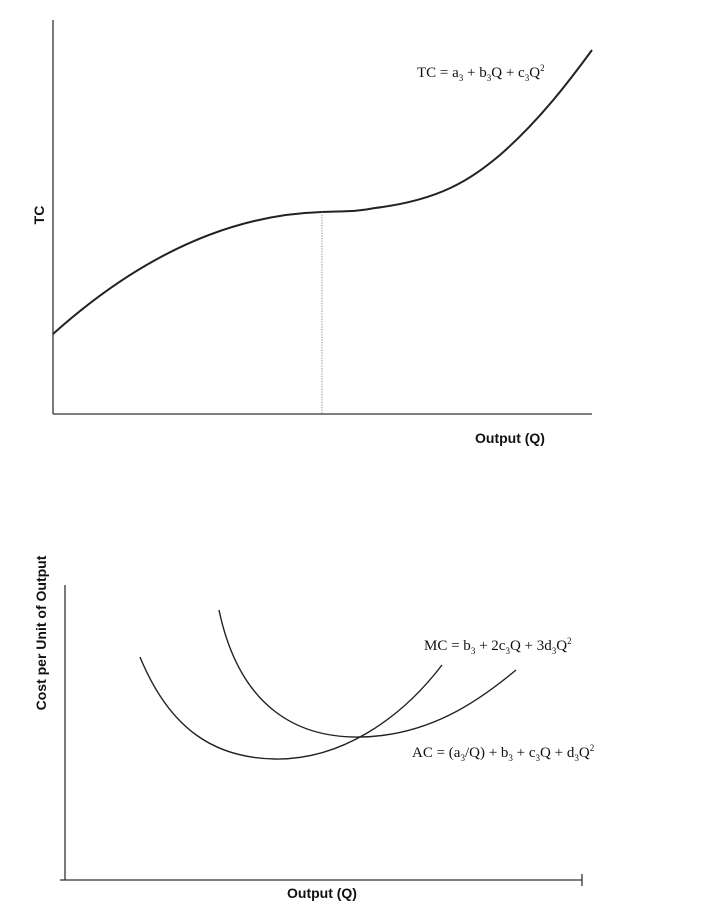  Describe the element at coordinates (39, 215) in the screenshot. I see `tc-y-axis-label: TC` at that location.